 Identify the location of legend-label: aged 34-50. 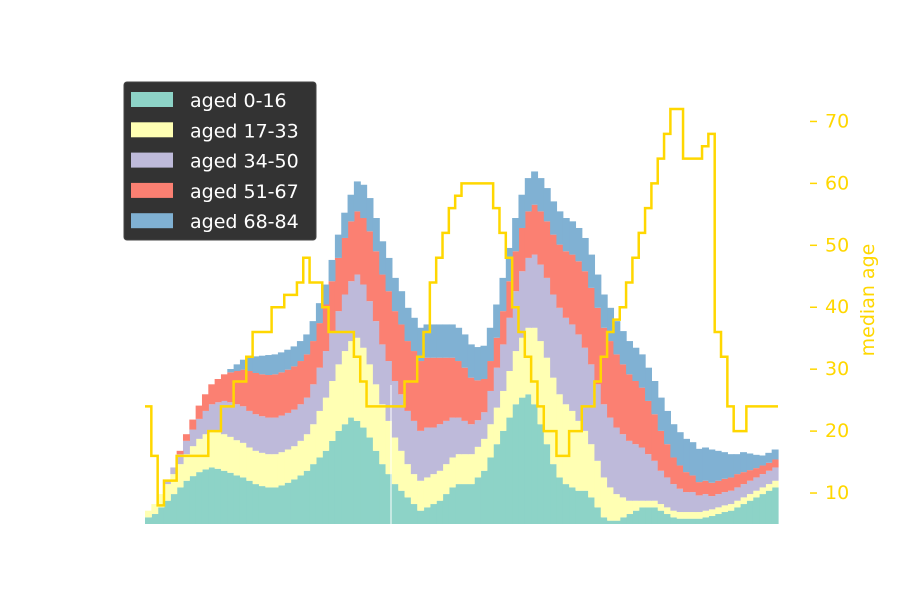
(244, 162).